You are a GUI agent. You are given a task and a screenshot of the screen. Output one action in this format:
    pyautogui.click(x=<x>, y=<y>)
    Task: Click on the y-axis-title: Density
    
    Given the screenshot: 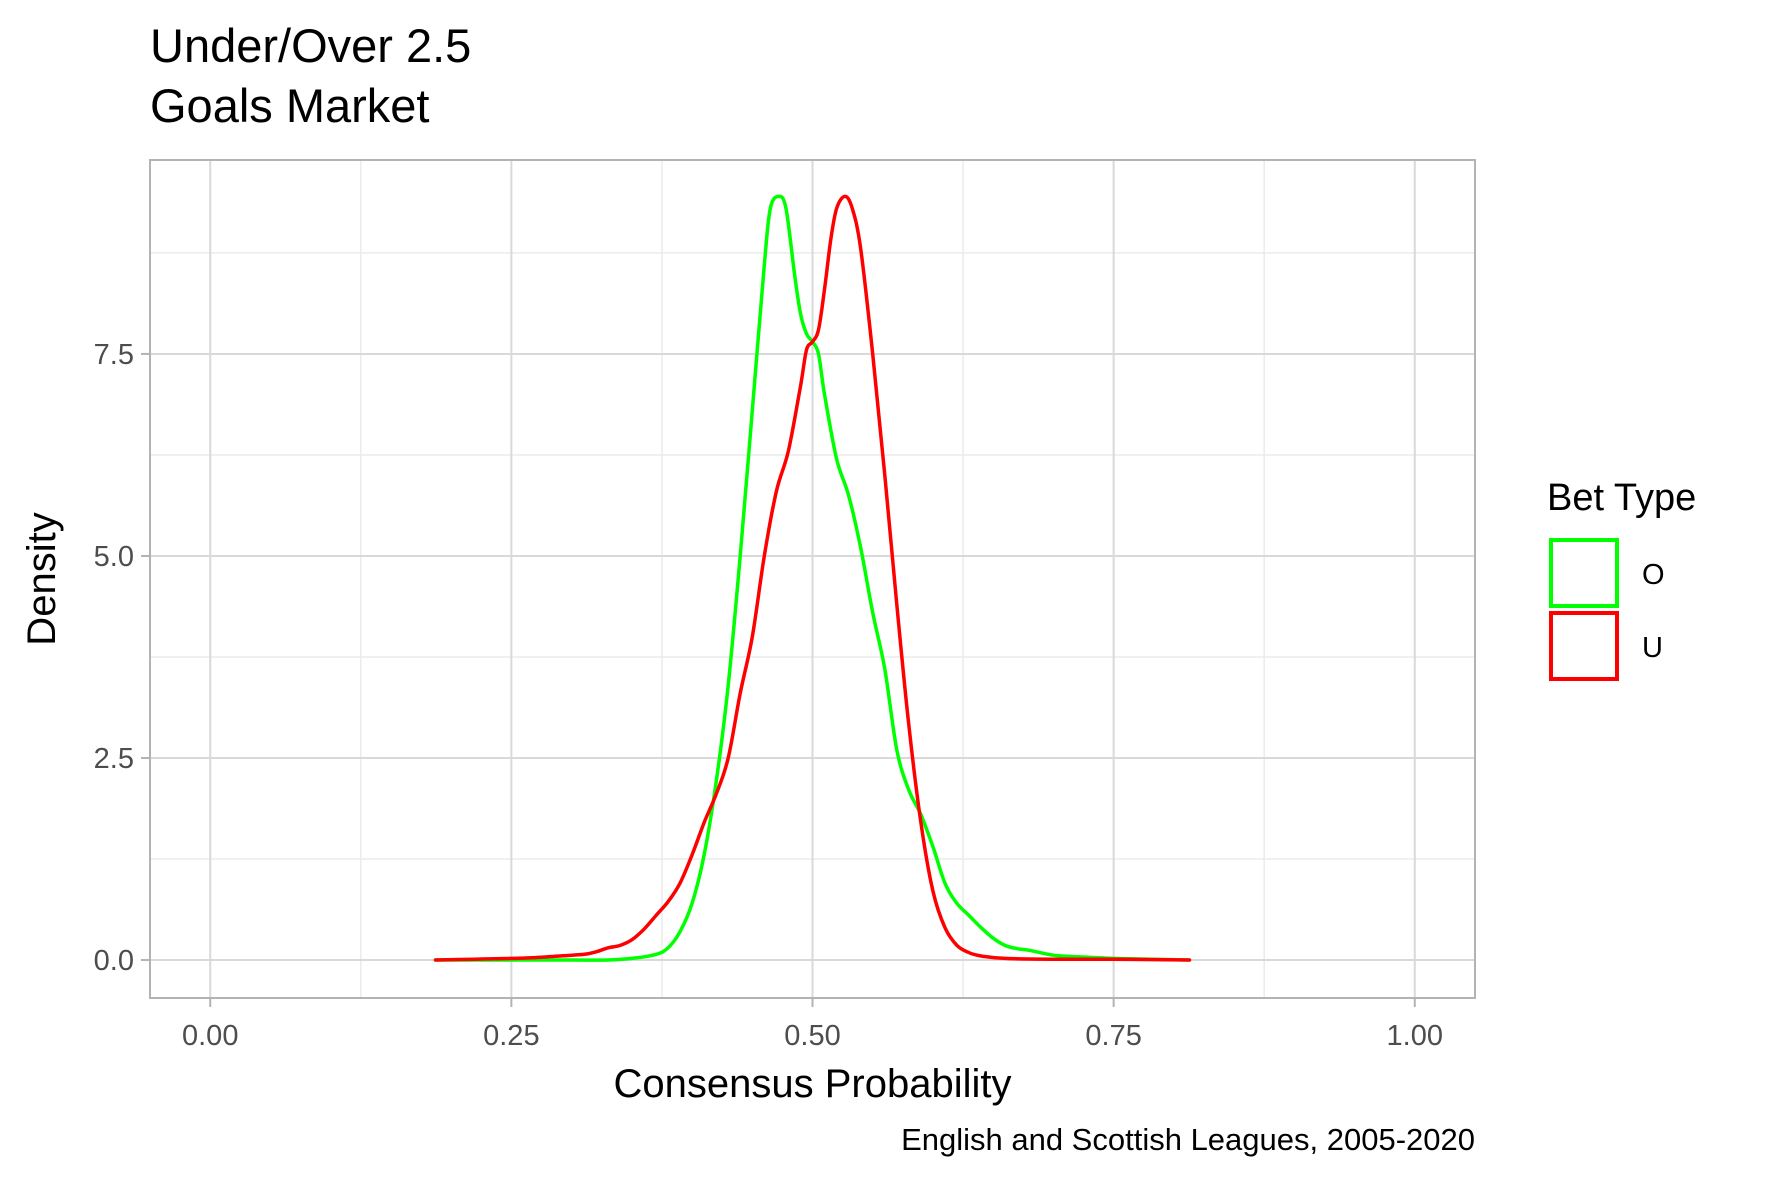 What is the action you would take?
    pyautogui.click(x=42, y=578)
    